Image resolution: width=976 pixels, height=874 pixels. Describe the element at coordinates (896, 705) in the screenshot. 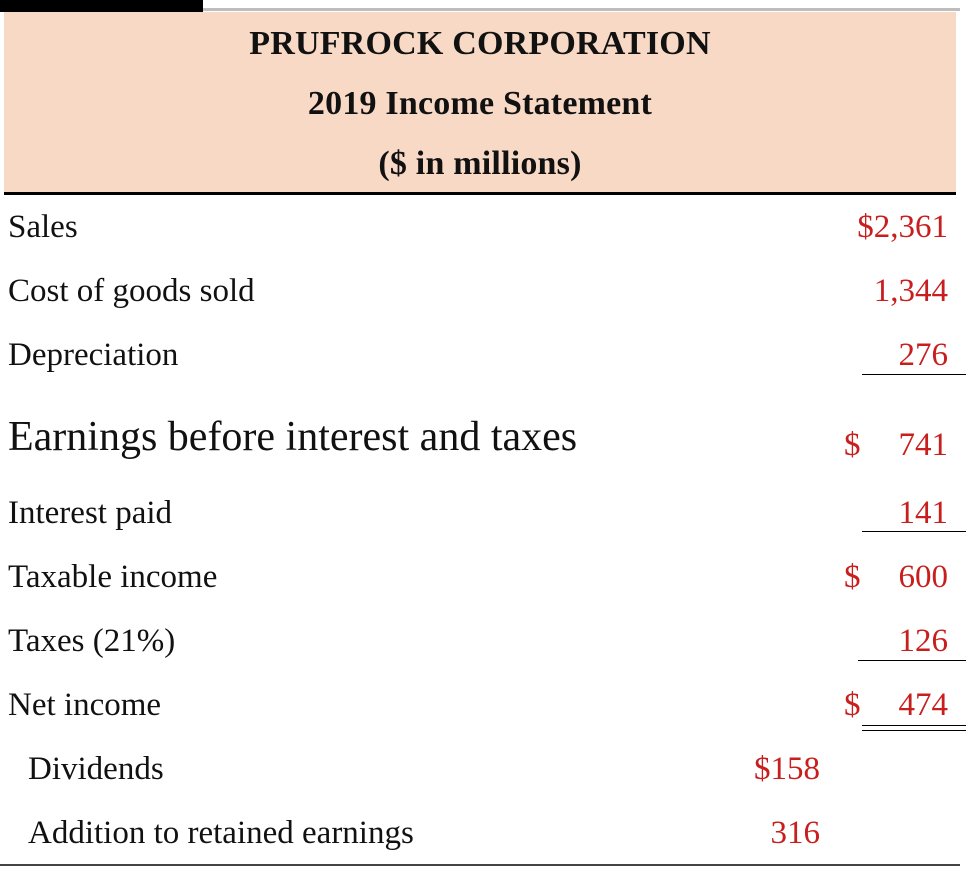

I see `row-value-group: $ 474` at that location.